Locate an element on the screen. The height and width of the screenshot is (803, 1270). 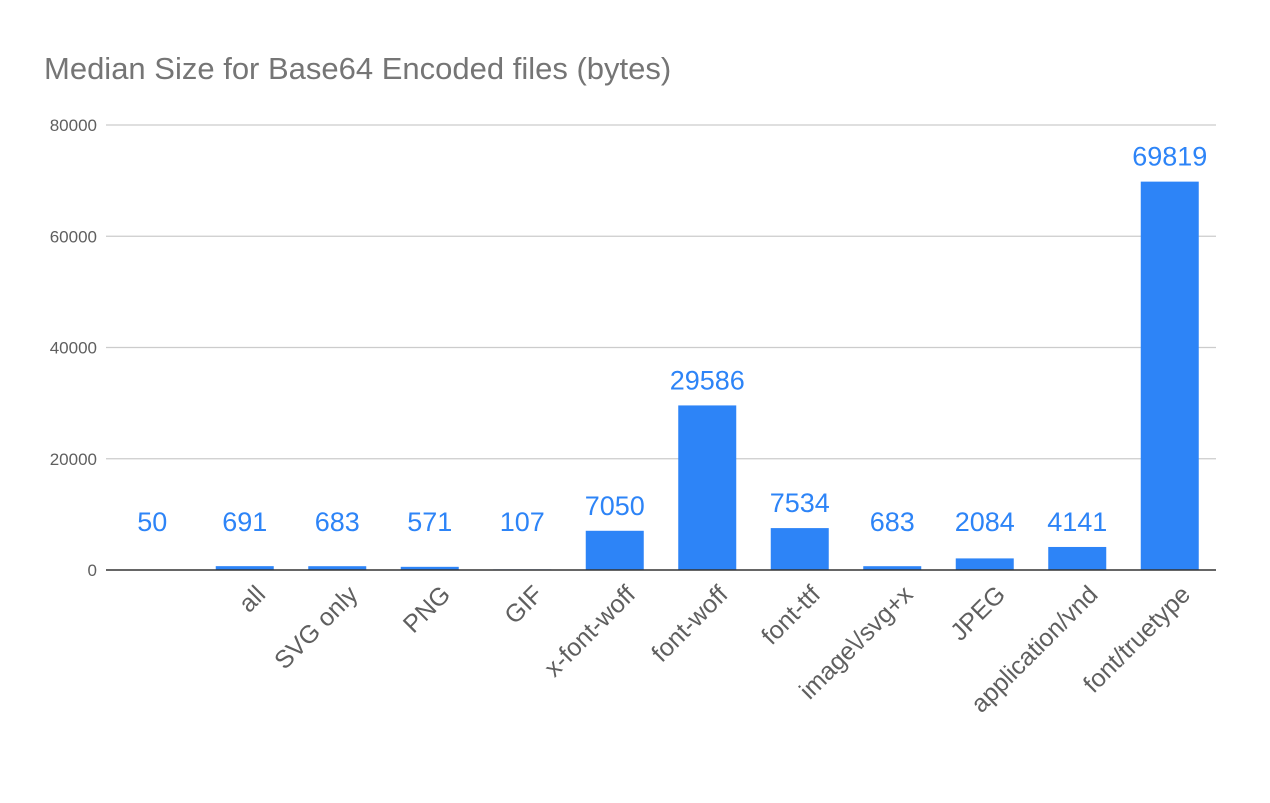
x-tick-label: JPEG is located at coordinates (978, 613).